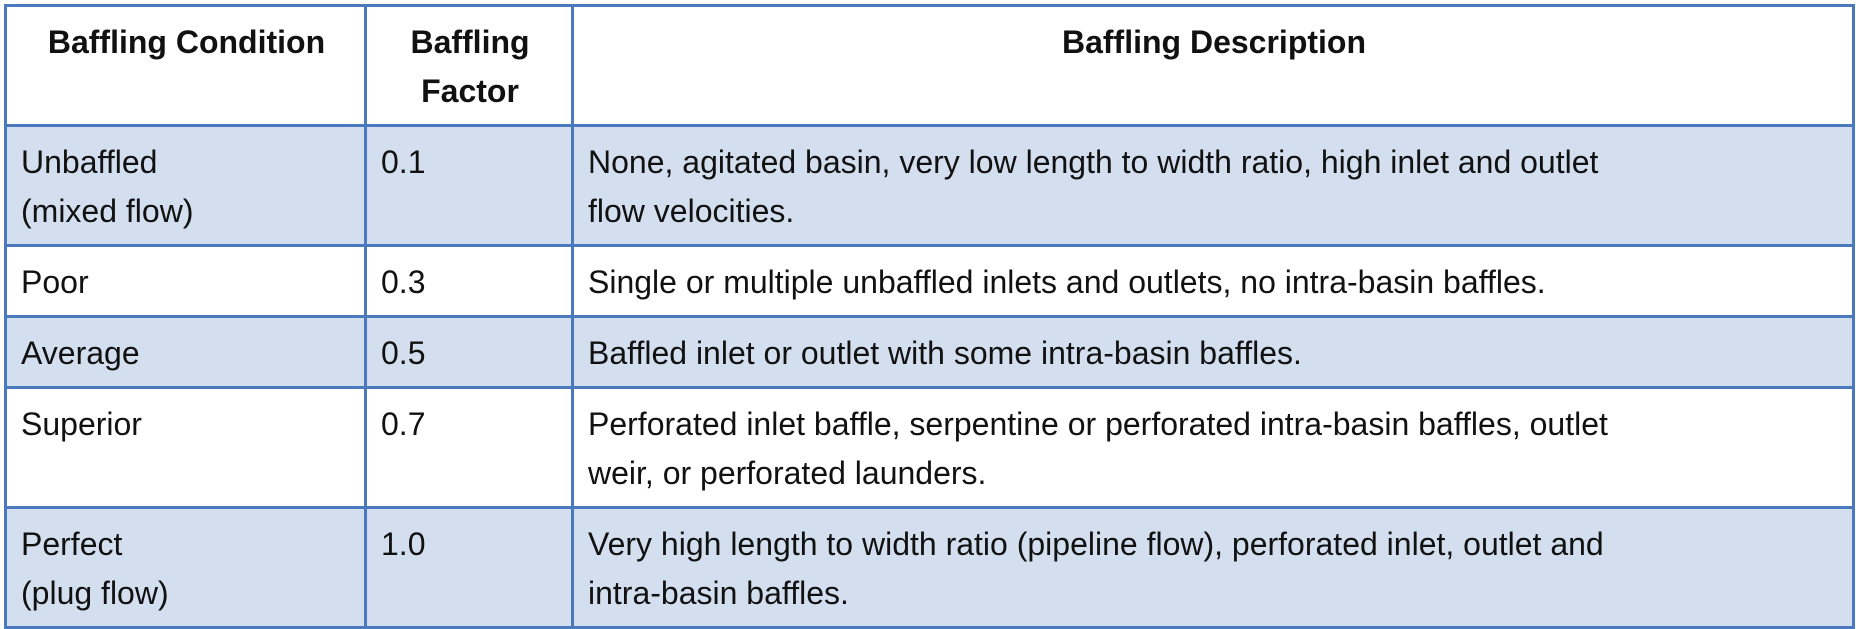  I want to click on cell-factor: 0.7, so click(469, 447).